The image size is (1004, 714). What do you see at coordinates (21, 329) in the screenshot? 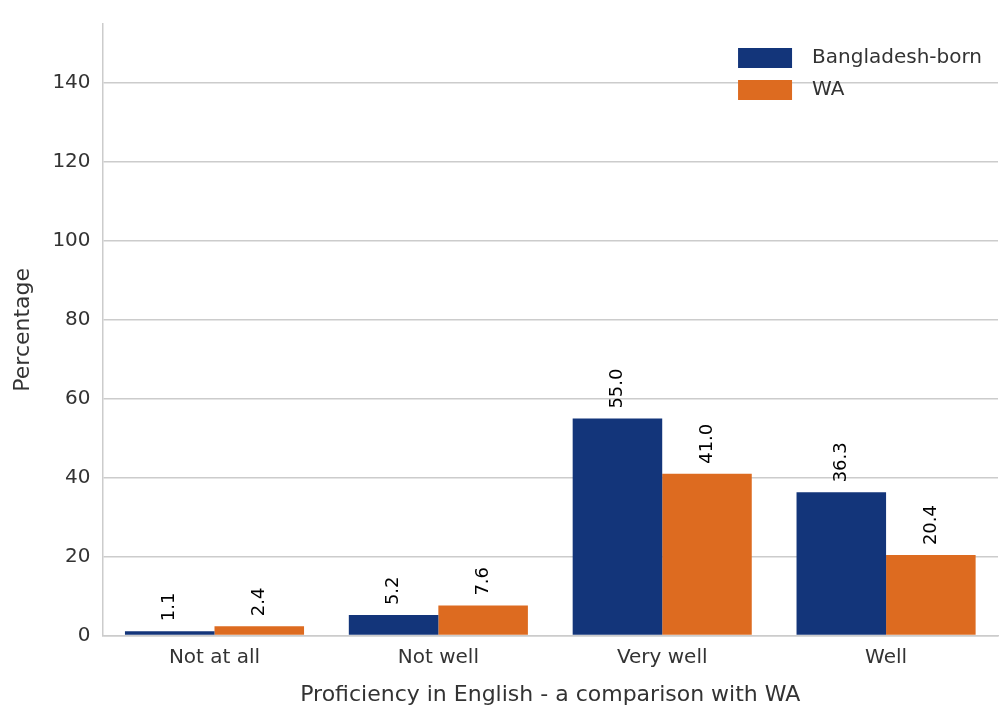
I see `y-axis-title: Percentage` at bounding box center [21, 329].